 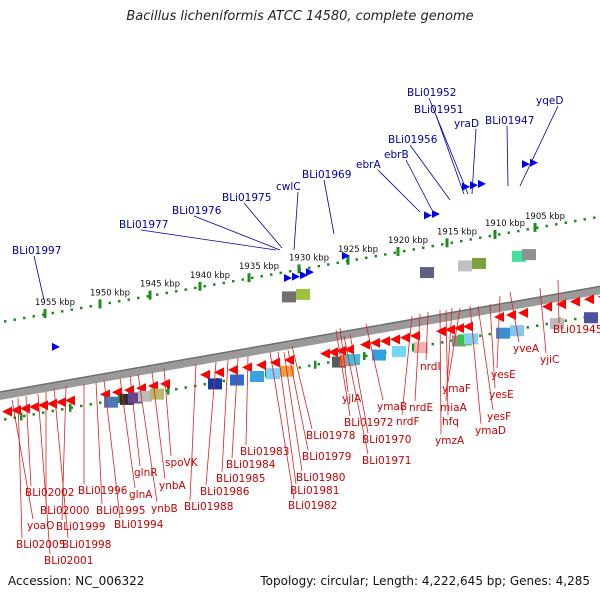 What do you see at coordinates (358, 250) in the screenshot?
I see `scale-tick-label: 1925 kbp` at bounding box center [358, 250].